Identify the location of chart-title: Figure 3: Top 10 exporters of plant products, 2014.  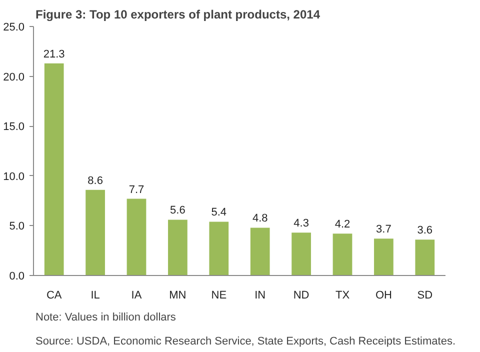
(178, 15).